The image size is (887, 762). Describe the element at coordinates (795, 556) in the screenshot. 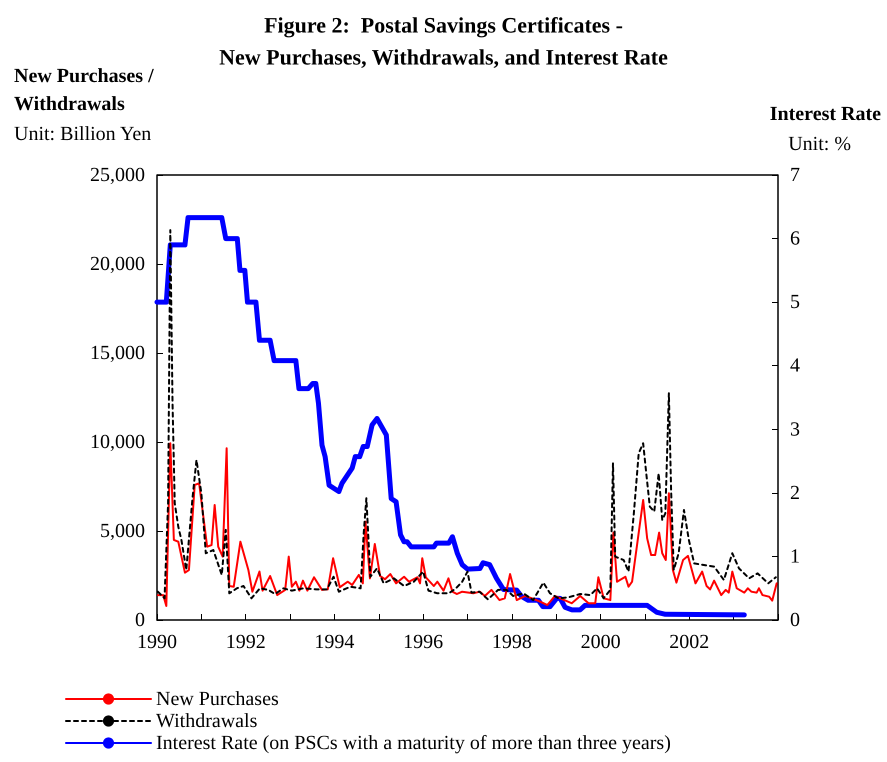

I see `y2-tick-label: 1` at that location.